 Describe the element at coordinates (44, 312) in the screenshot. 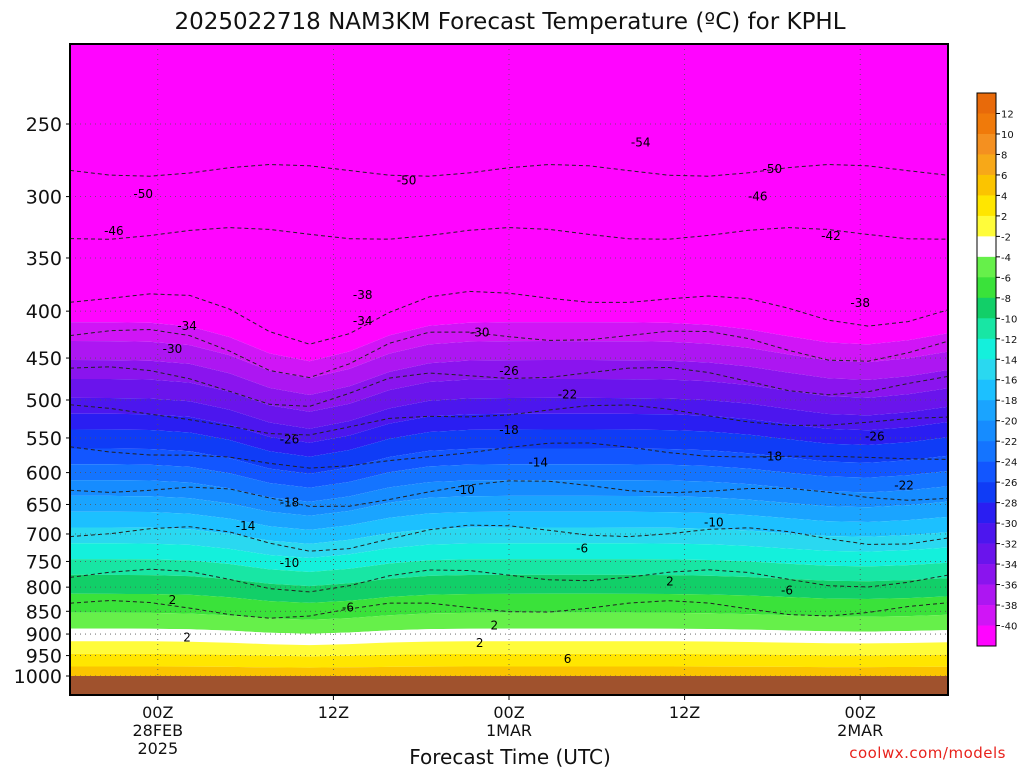

I see `y-tick-label: 400` at that location.